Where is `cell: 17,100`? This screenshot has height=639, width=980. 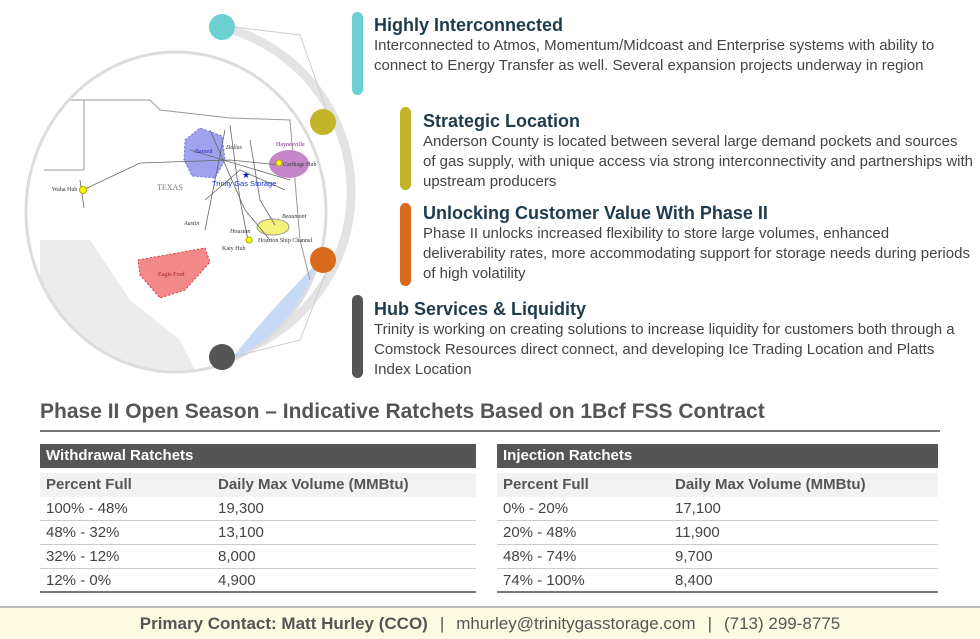
cell: 17,100 is located at coordinates (698, 508).